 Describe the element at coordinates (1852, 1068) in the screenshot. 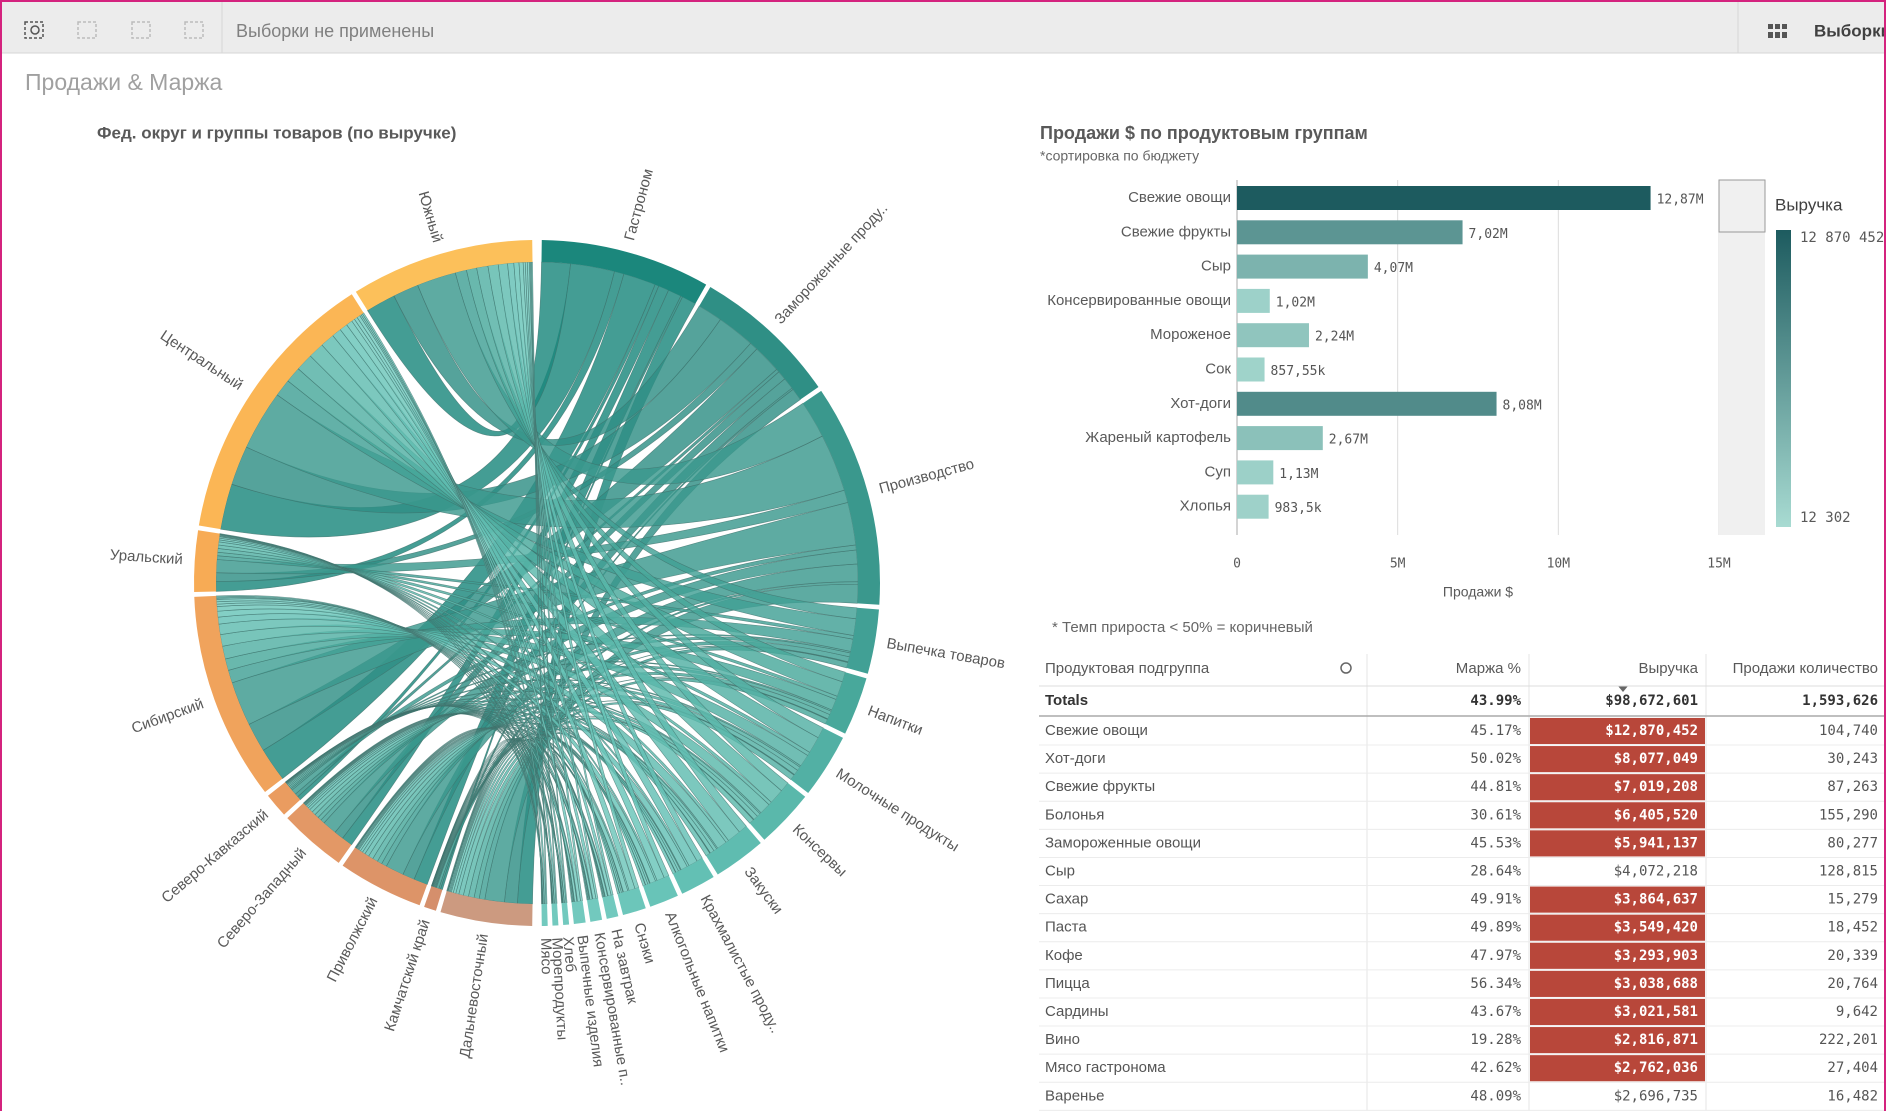

I see `table-cell: 27,404` at that location.